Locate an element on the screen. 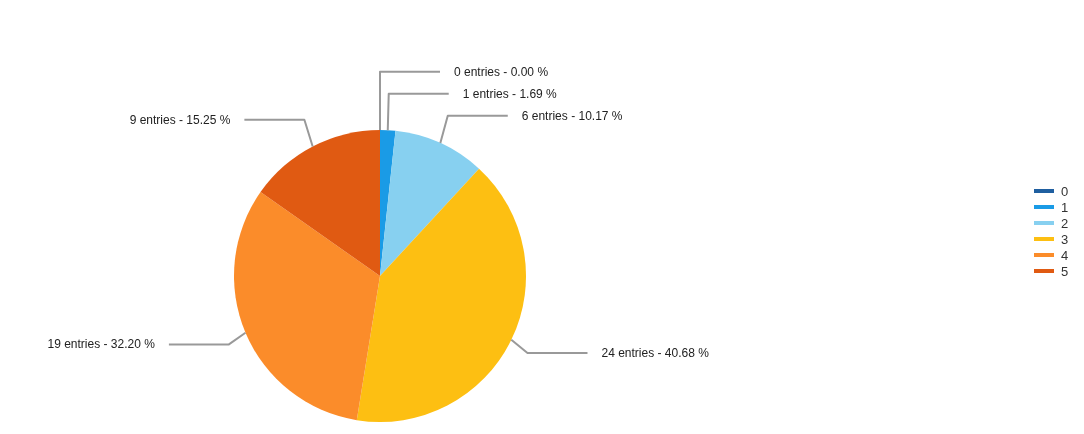 The image size is (1084, 434). legend-label: 1 is located at coordinates (1065, 207).